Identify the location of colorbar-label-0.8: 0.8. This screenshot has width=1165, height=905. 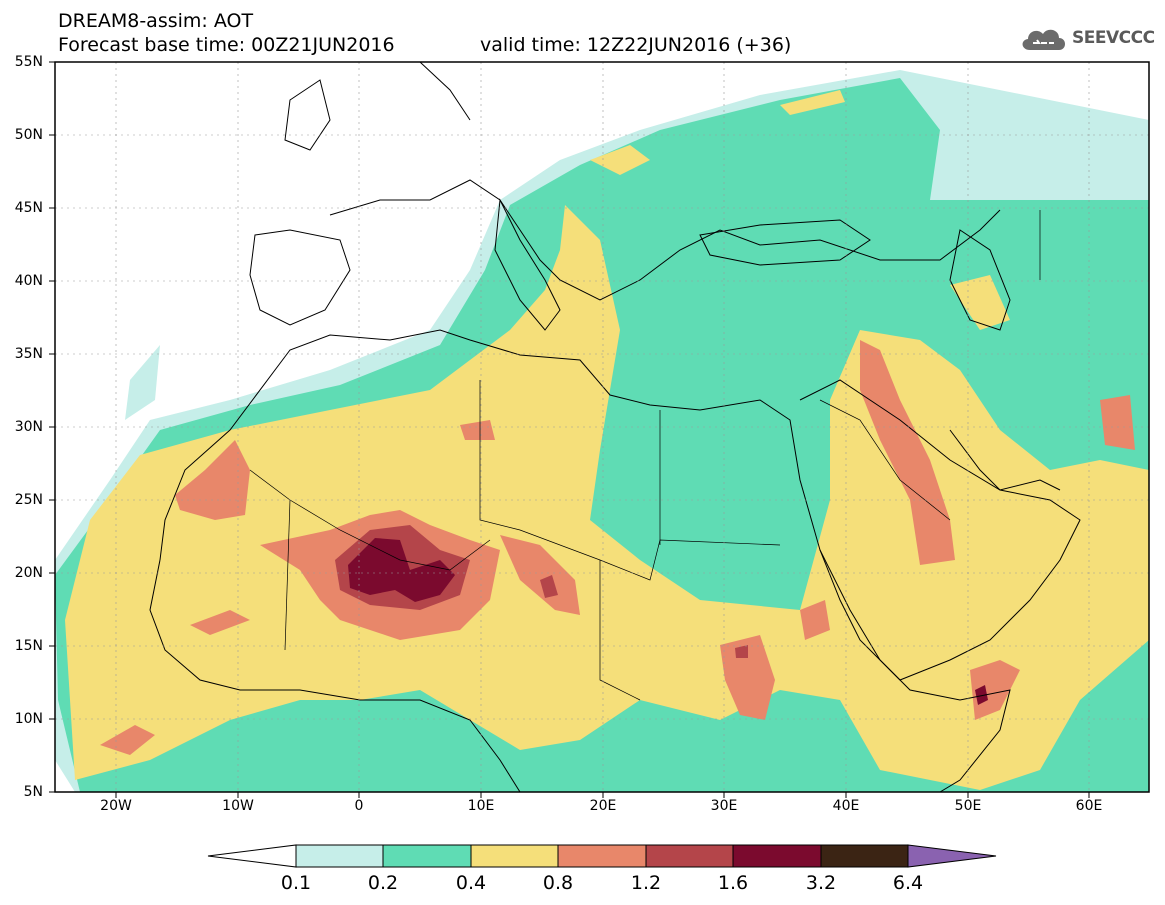
(558, 883).